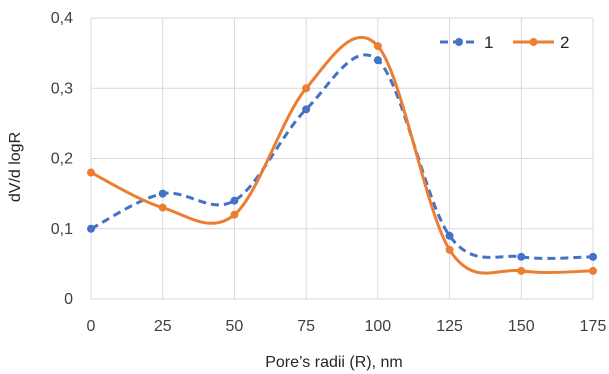 This screenshot has height=374, width=609. What do you see at coordinates (378, 326) in the screenshot?
I see `x-tick-label: 100` at bounding box center [378, 326].